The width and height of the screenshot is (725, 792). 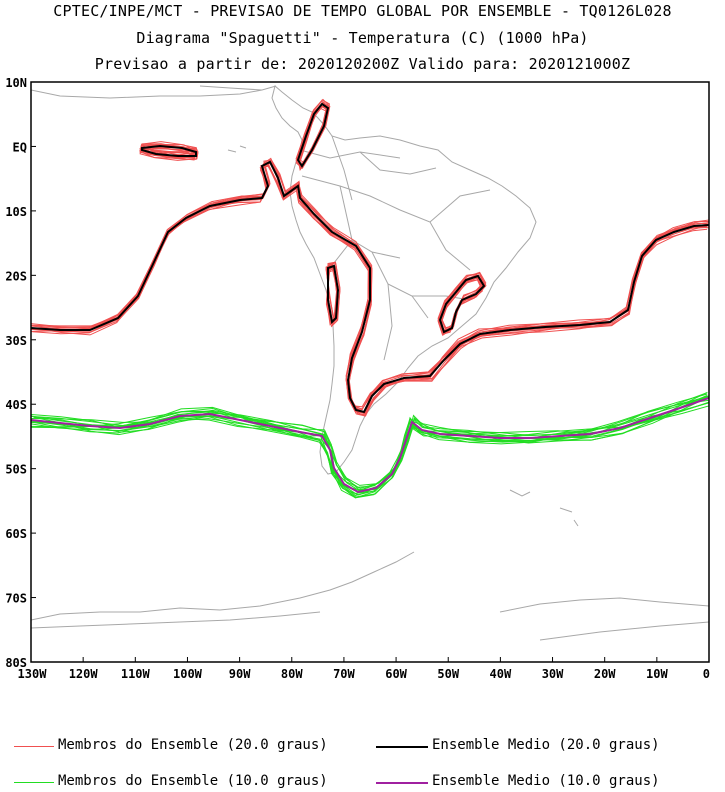 I want to click on lon-tick-label: 50W, so click(x=448, y=674).